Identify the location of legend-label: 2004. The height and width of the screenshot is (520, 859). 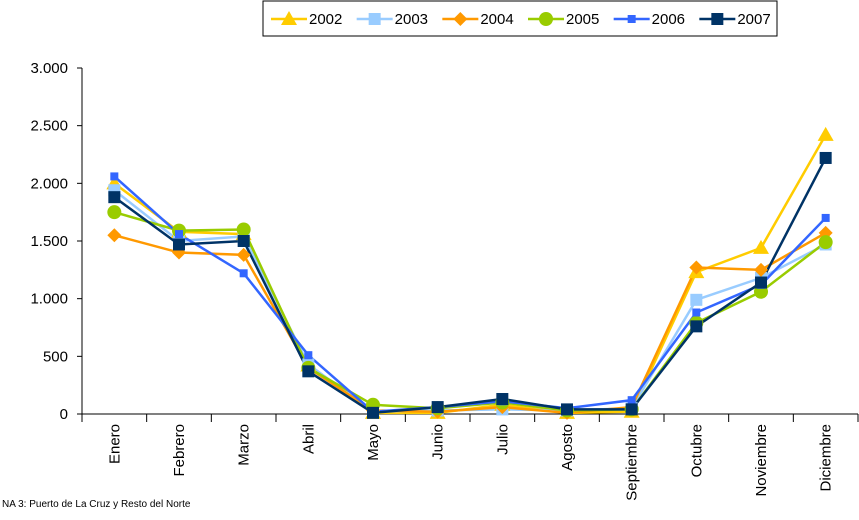
(496, 19).